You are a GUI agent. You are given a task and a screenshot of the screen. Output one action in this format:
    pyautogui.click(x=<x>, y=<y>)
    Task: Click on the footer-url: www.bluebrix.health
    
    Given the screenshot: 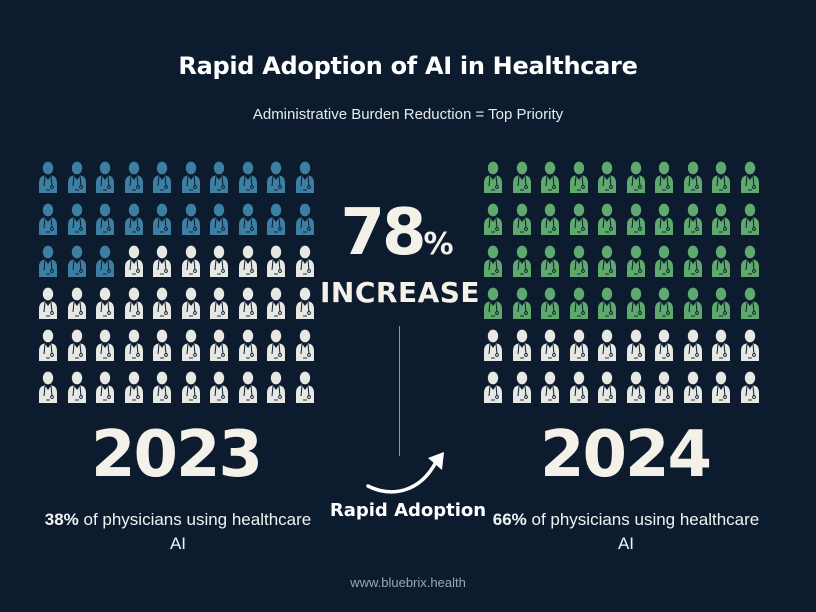 What is the action you would take?
    pyautogui.click(x=408, y=582)
    